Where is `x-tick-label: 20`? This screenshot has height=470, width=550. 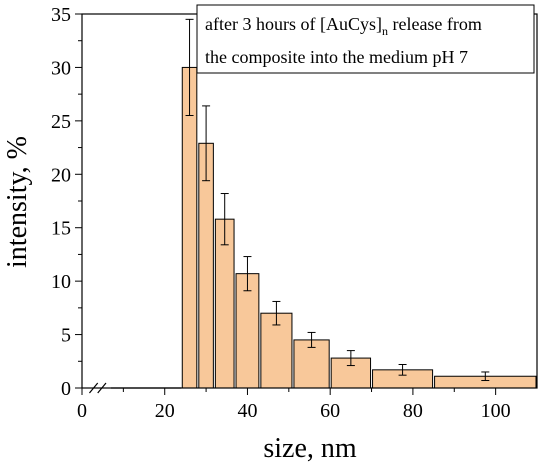
x-tick-label: 20 is located at coordinates (165, 411).